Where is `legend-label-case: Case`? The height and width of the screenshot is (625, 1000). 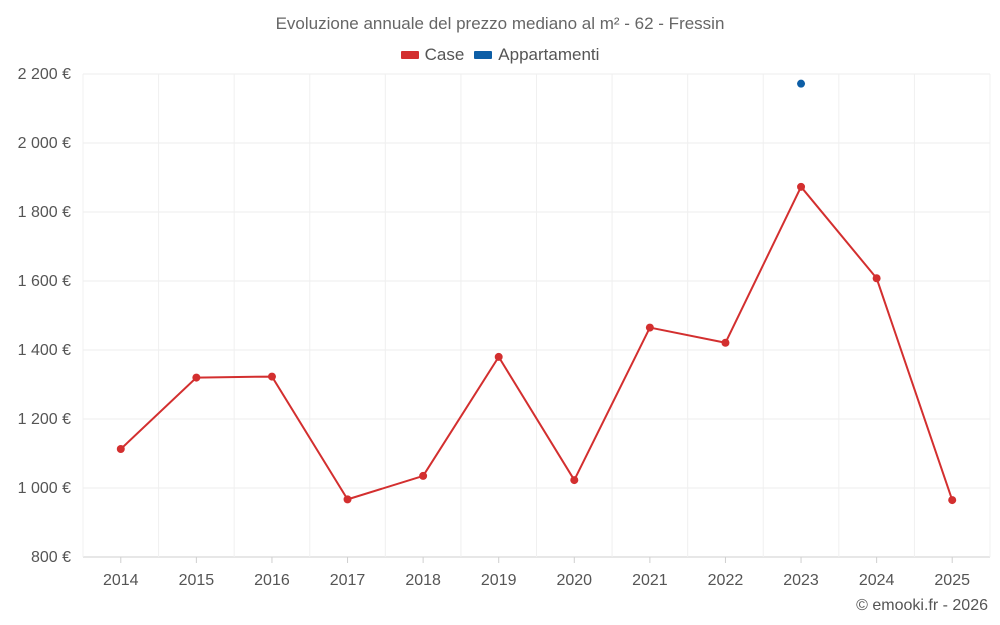
legend-label-case: Case is located at coordinates (444, 54).